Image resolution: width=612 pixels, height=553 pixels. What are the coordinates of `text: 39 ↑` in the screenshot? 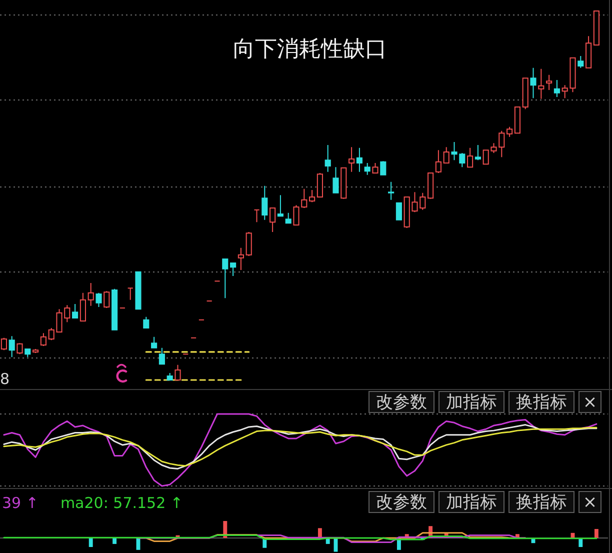 It's located at (20, 503).